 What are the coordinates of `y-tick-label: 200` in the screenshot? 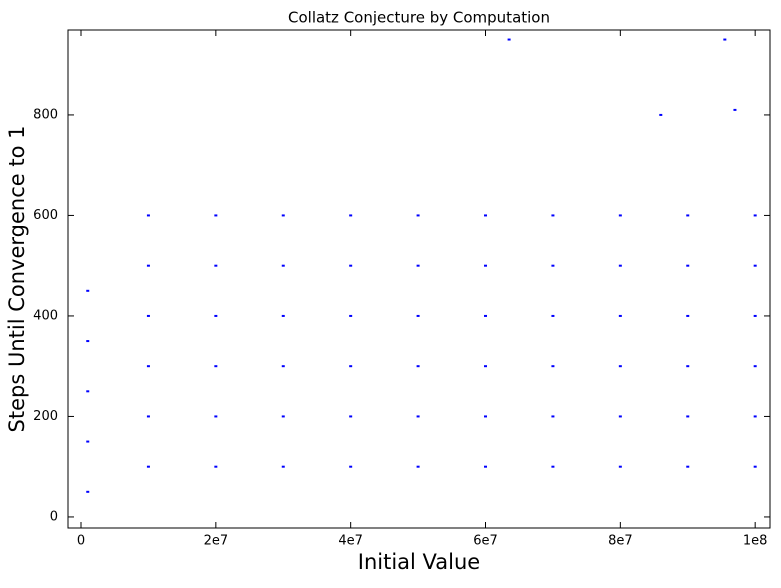 It's located at (45, 416).